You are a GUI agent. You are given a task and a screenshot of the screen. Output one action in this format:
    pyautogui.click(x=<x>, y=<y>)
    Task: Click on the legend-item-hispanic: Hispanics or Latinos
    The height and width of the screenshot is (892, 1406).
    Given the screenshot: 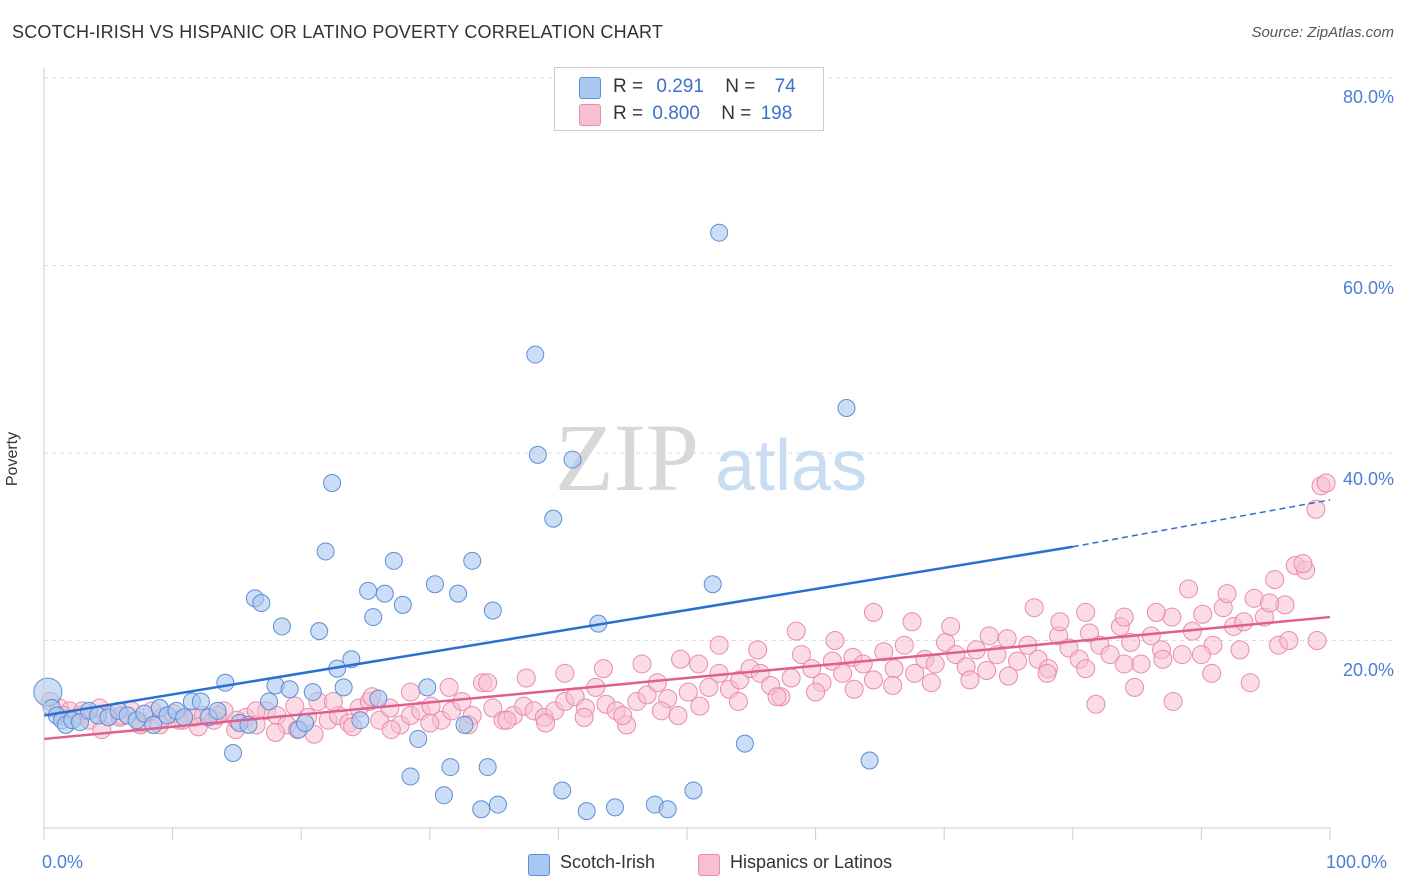 What is the action you would take?
    pyautogui.click(x=795, y=864)
    